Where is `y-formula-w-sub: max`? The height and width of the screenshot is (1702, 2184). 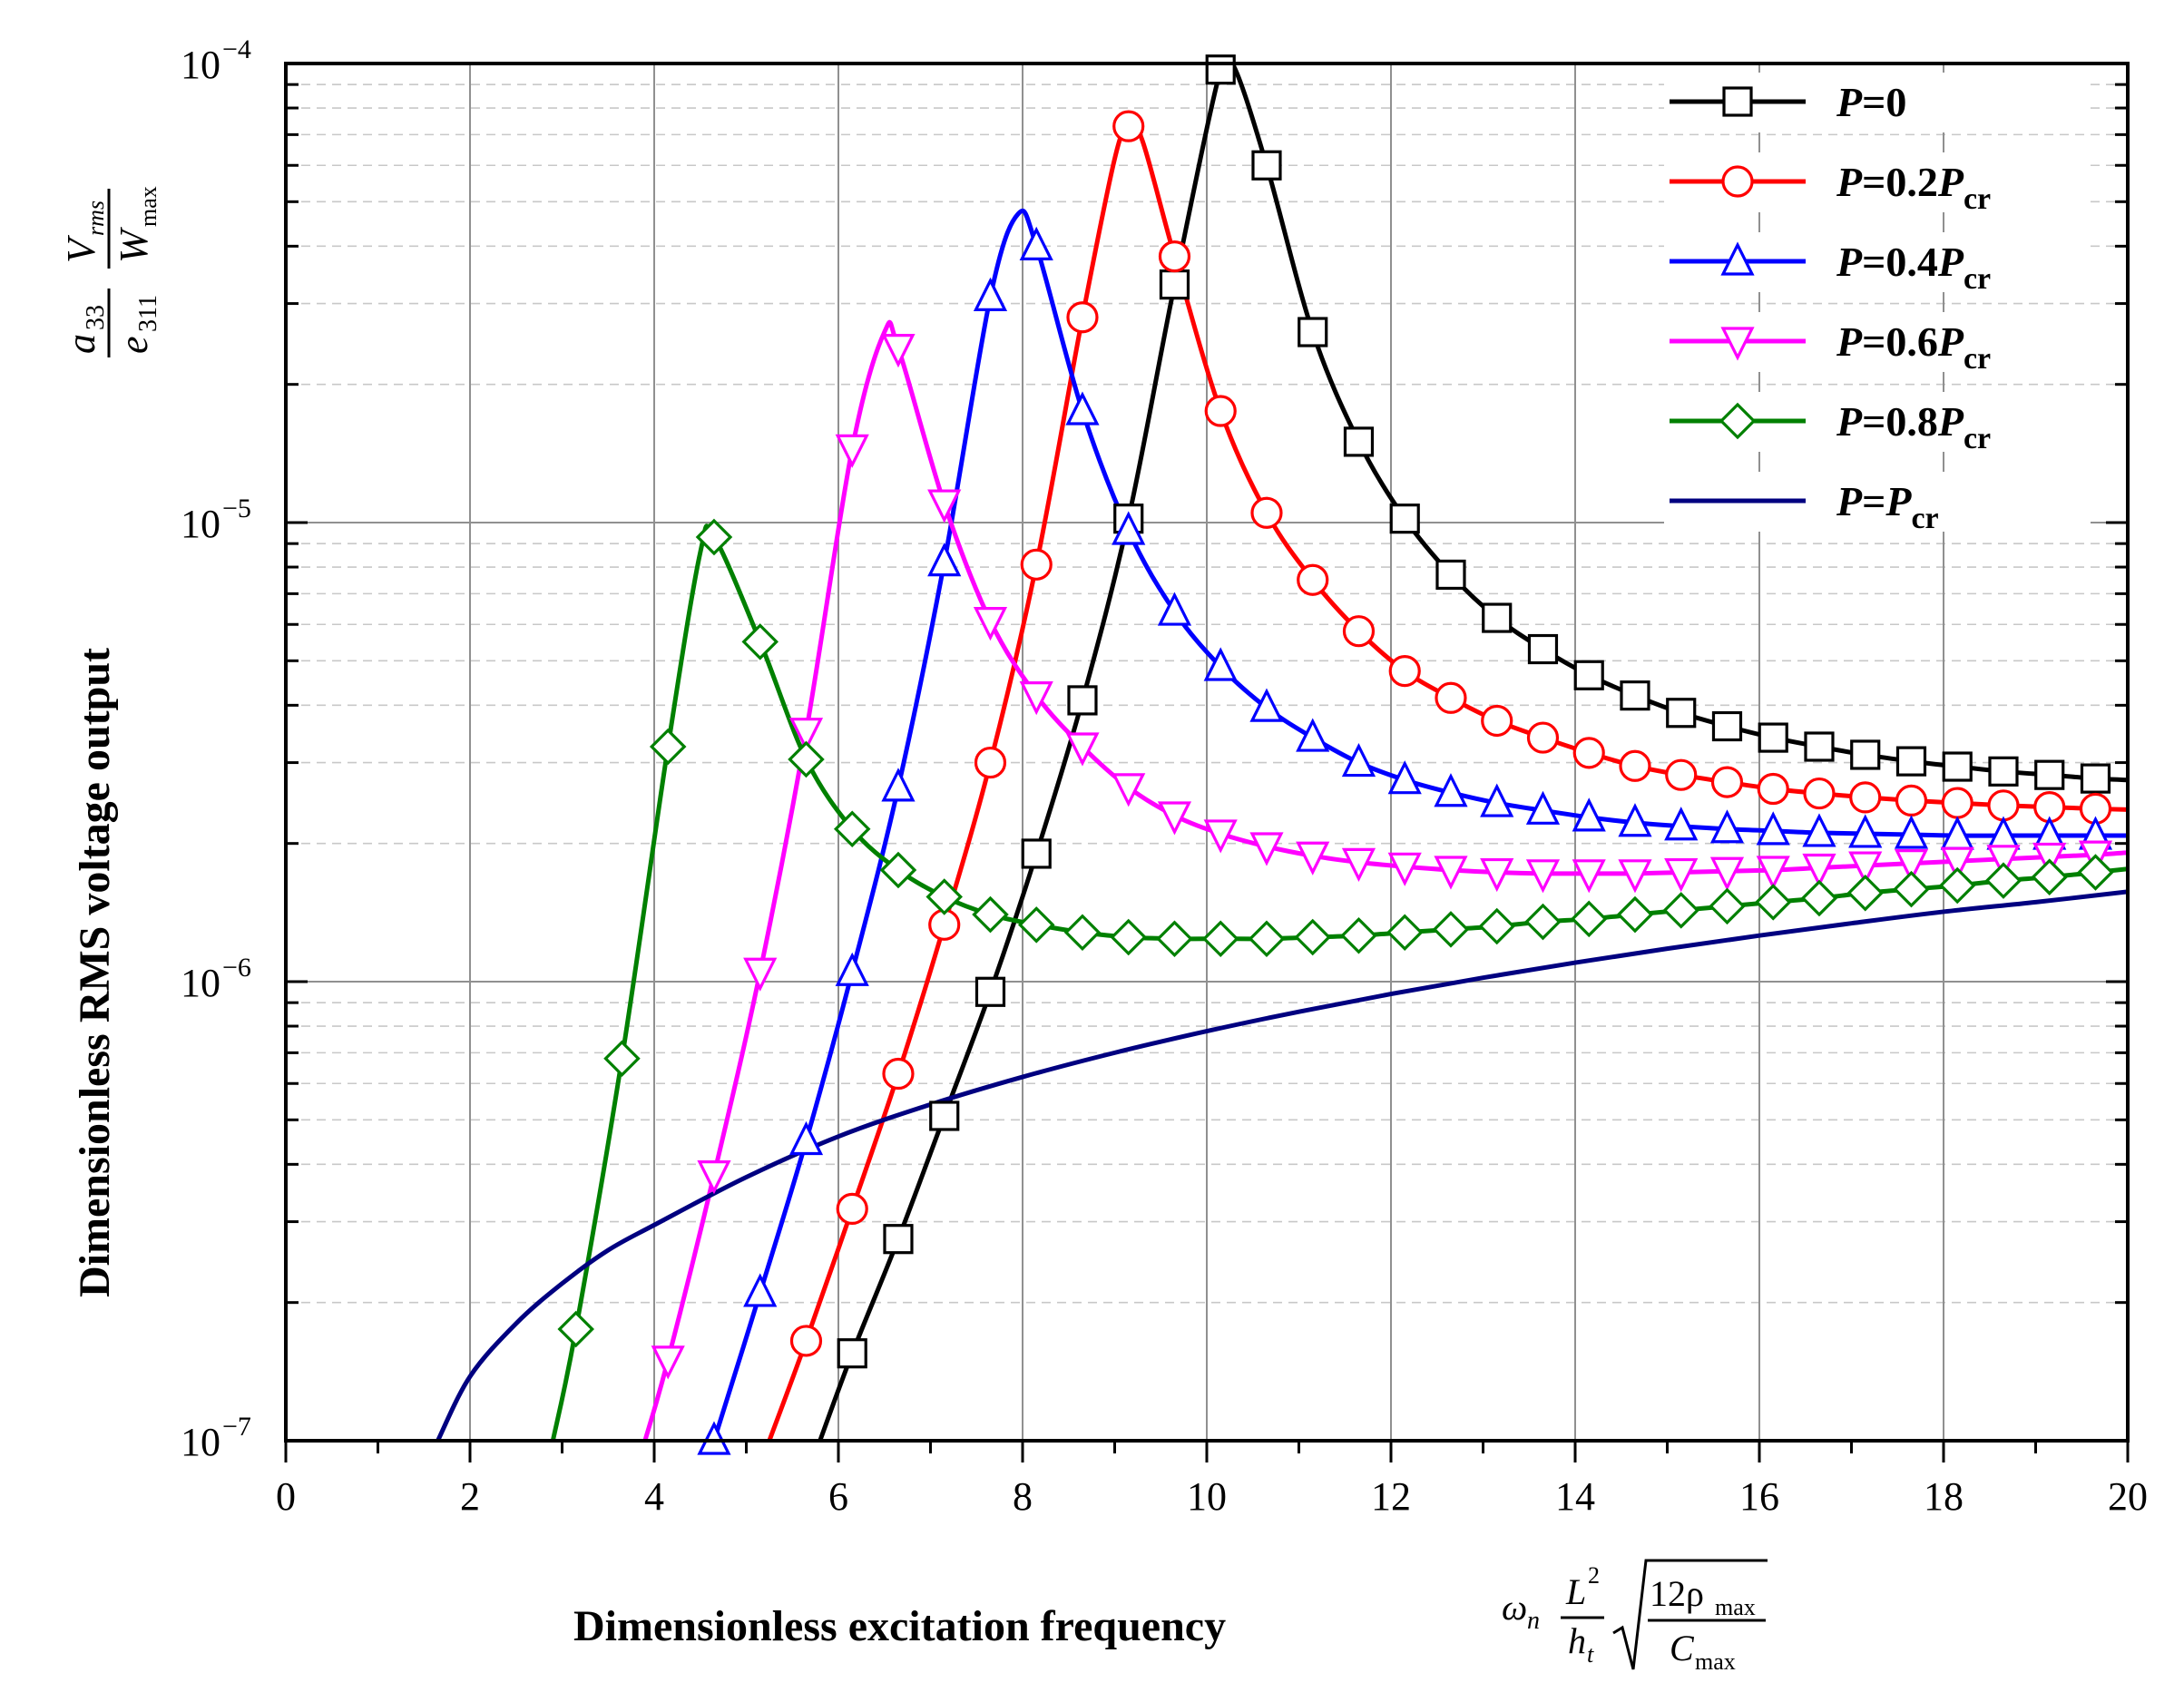 y-formula-w-sub: max is located at coordinates (149, 206).